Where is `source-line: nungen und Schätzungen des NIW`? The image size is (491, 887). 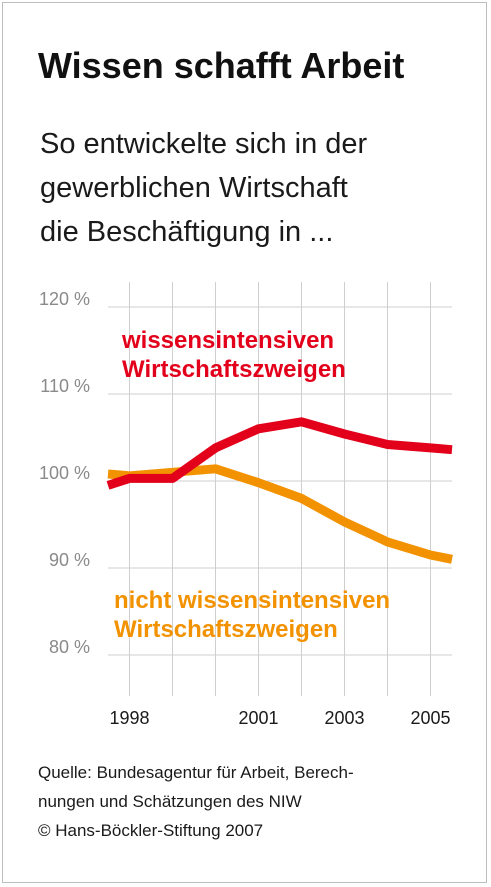 source-line: nungen und Schätzungen des NIW is located at coordinates (170, 801).